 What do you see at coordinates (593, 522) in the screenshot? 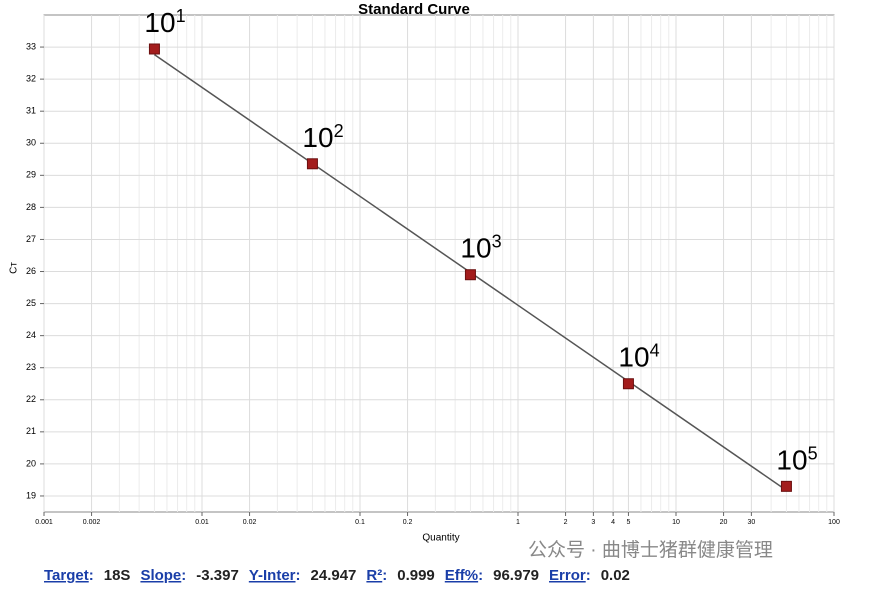
I see `x-tick-label: 3` at bounding box center [593, 522].